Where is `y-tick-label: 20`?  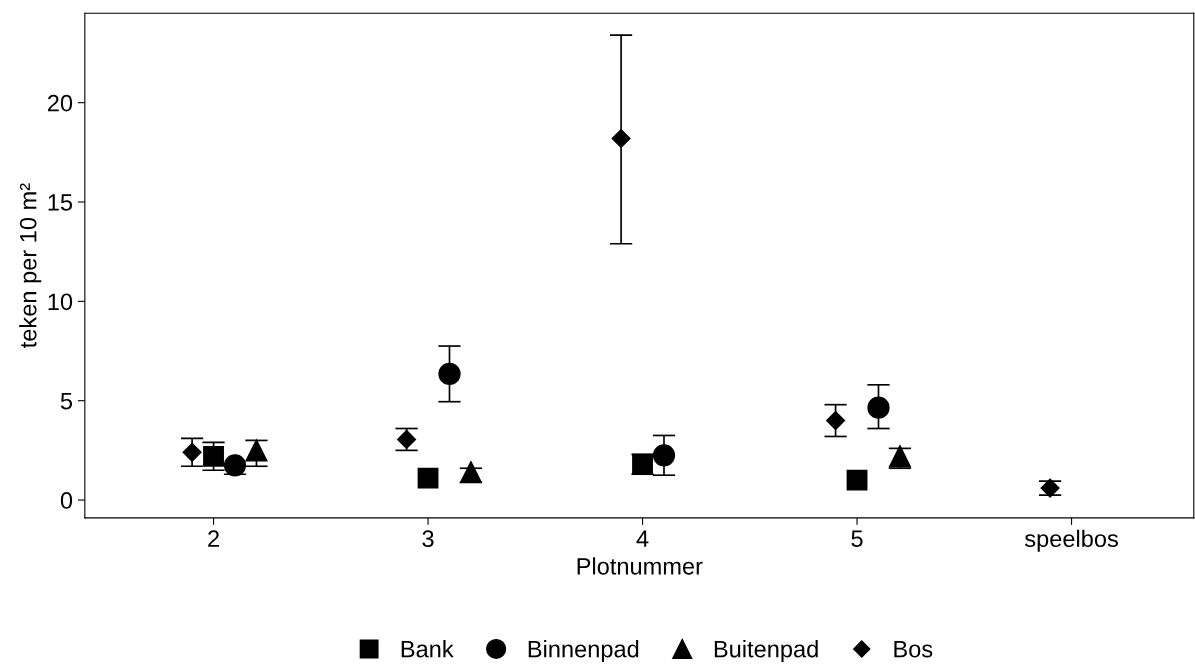
y-tick-label: 20 is located at coordinates (60, 103).